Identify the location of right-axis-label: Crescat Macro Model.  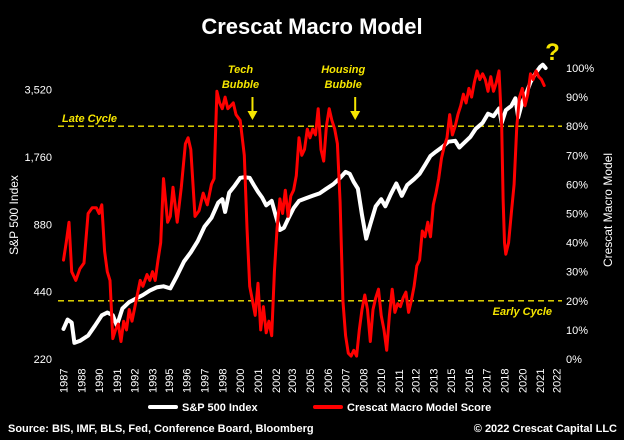
(608, 210).